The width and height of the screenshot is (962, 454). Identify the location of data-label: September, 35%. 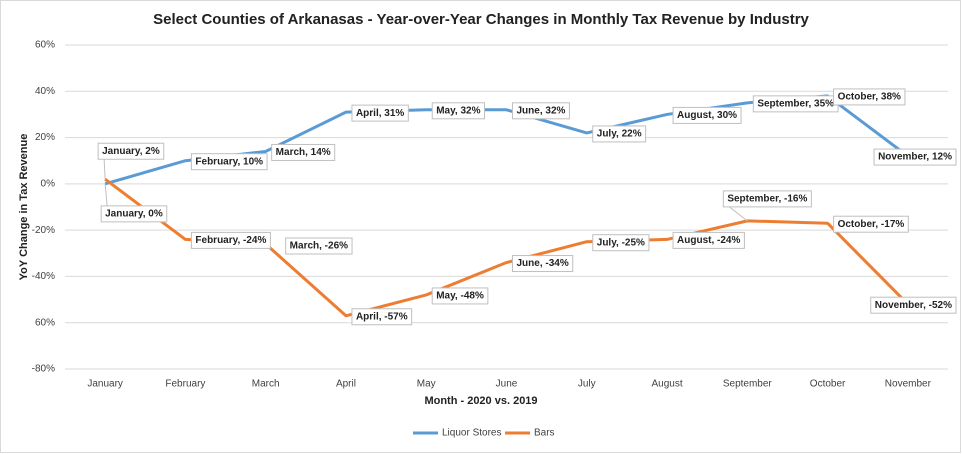
(795, 103).